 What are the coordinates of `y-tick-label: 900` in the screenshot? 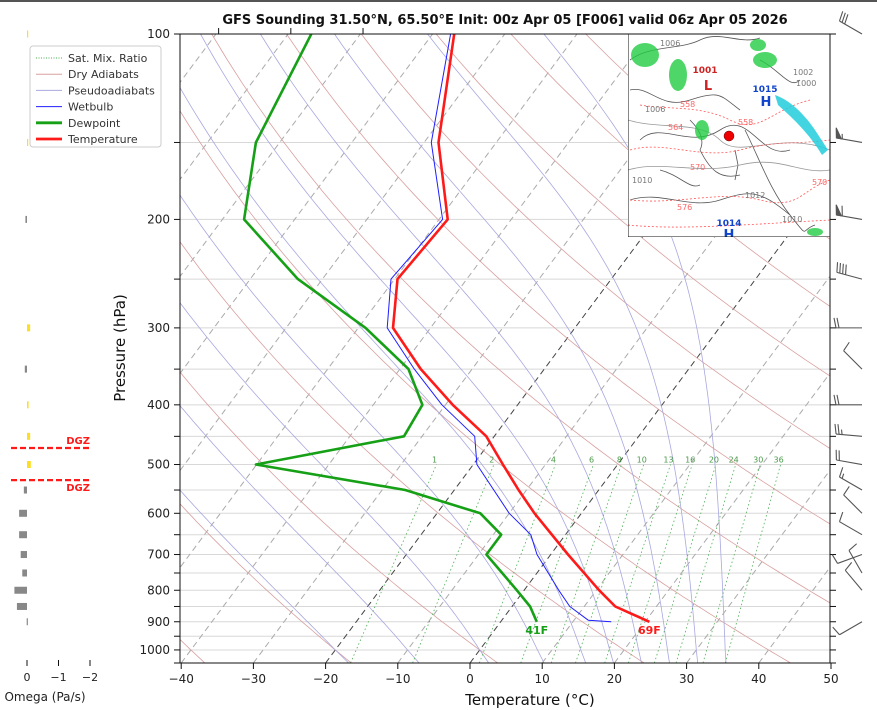 It's located at (158, 622).